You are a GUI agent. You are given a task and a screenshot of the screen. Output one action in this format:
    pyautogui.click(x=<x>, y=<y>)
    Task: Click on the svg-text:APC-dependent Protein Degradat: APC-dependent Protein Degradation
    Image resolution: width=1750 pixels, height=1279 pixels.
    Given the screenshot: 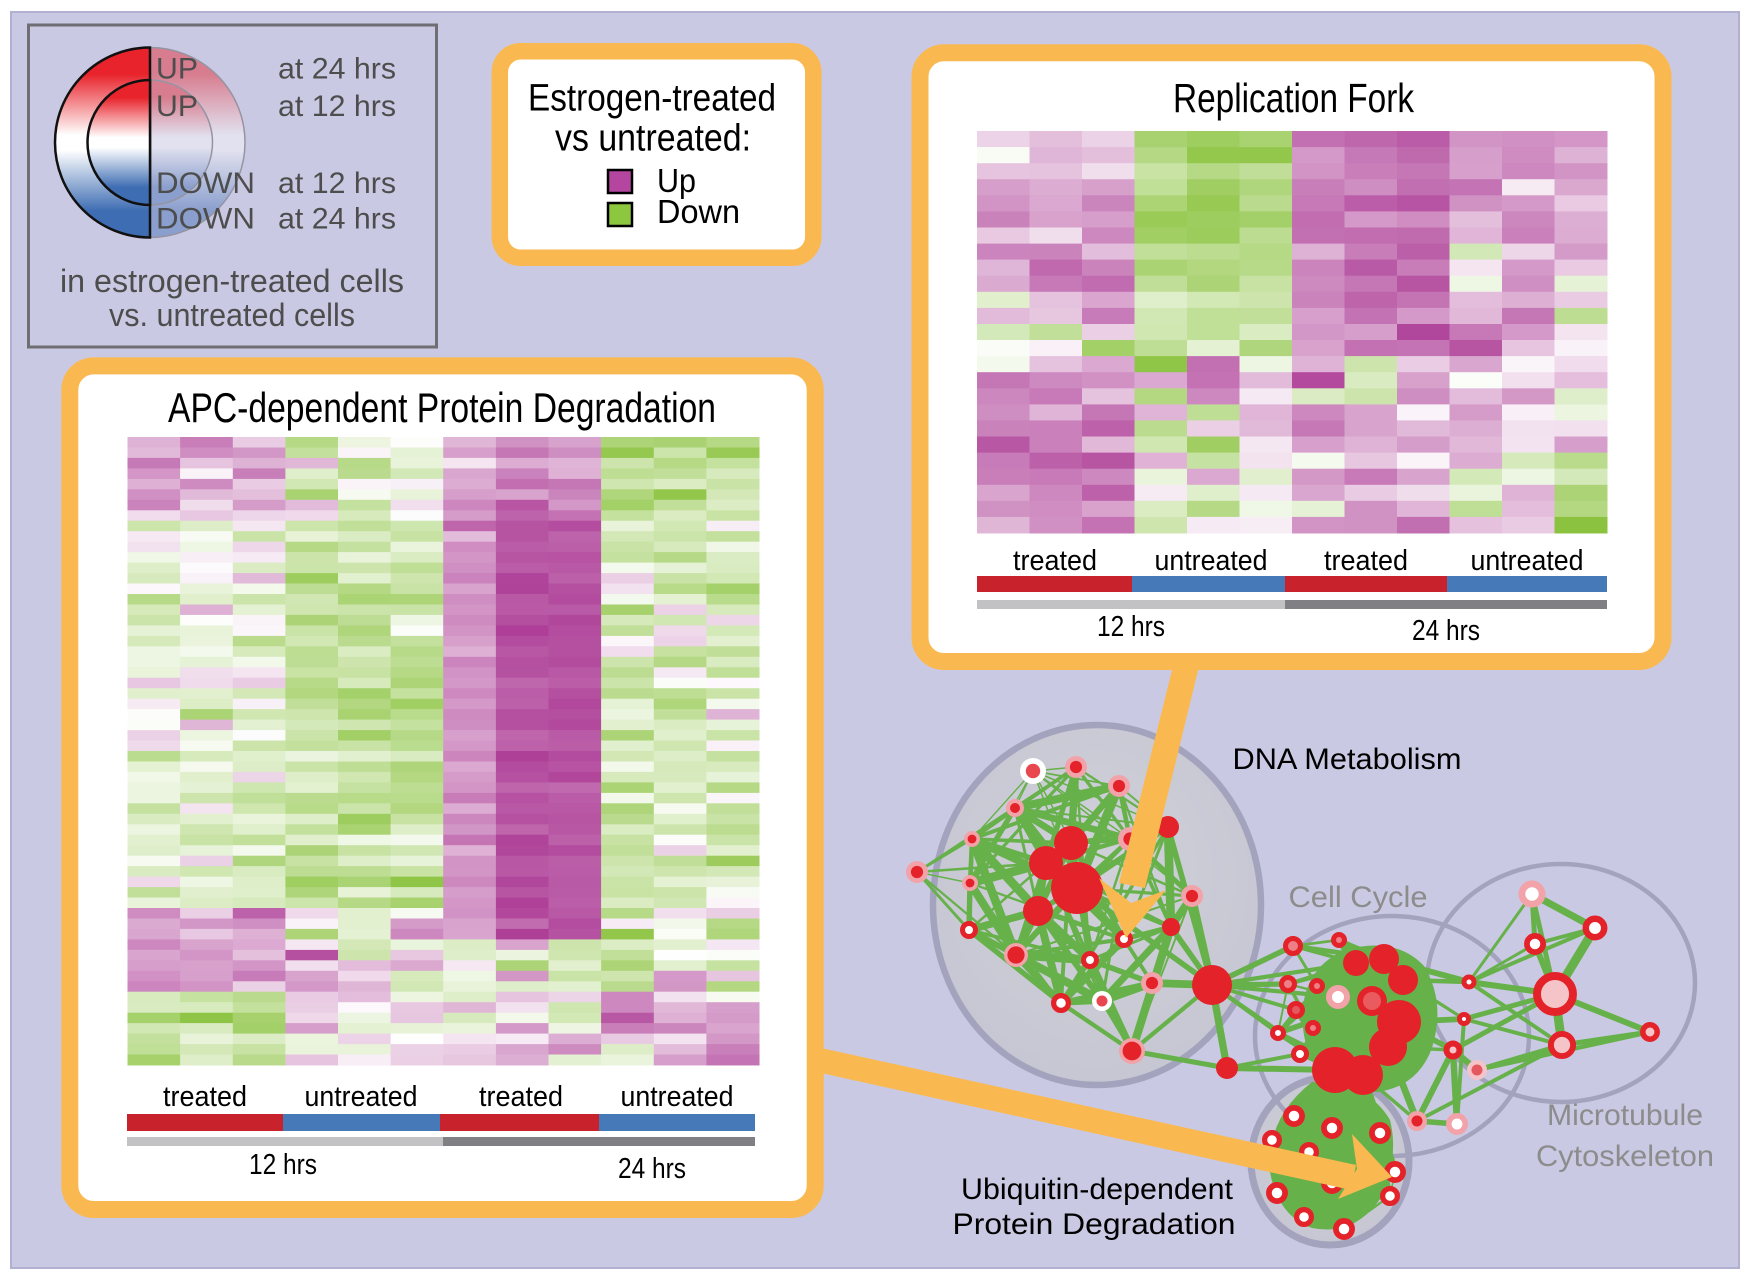 What is the action you would take?
    pyautogui.click(x=442, y=407)
    